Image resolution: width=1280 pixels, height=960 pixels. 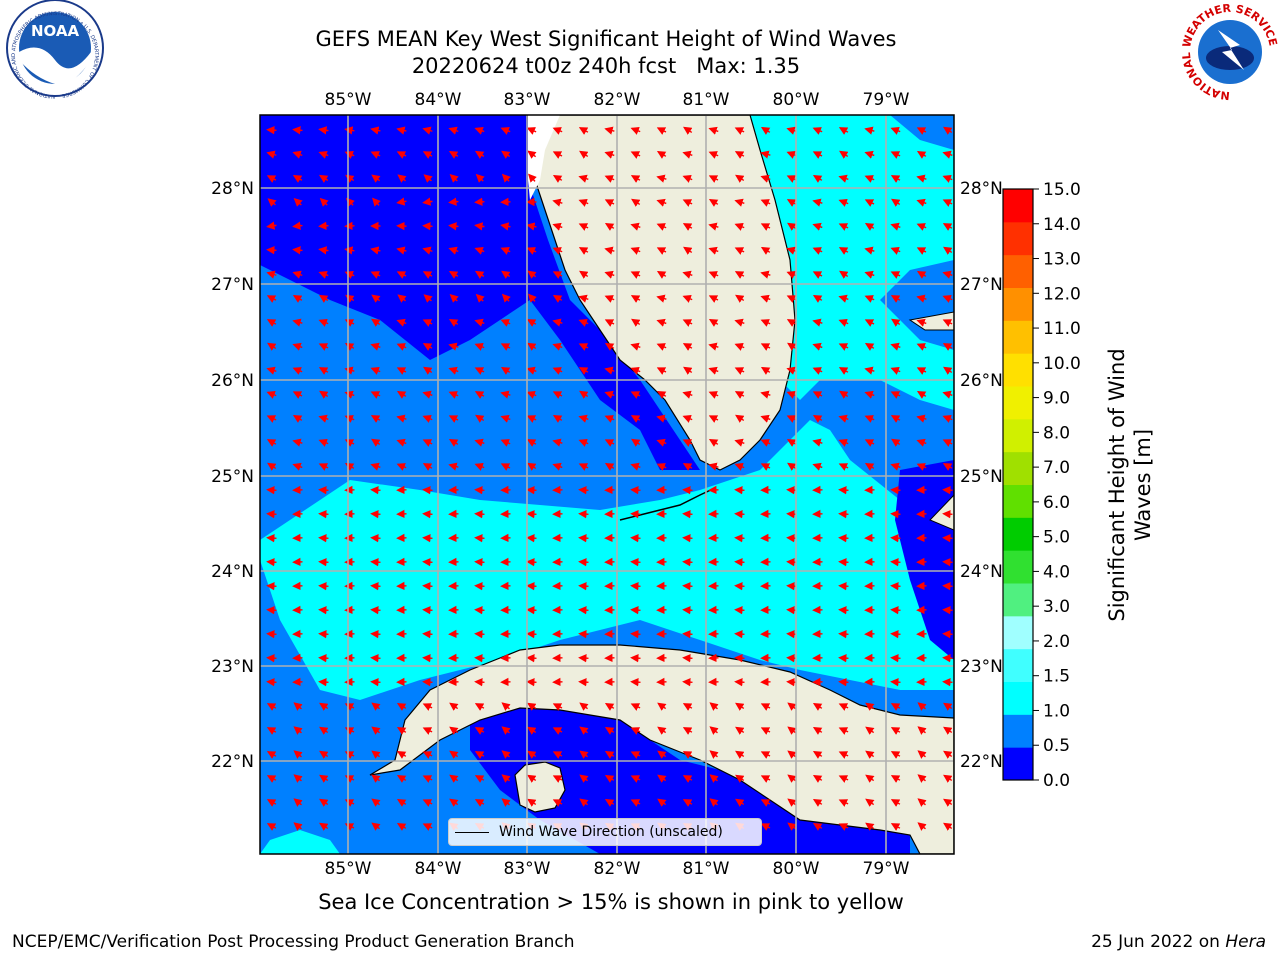 I want to click on colorbar-tick-label: 0.0, so click(x=1056, y=781).